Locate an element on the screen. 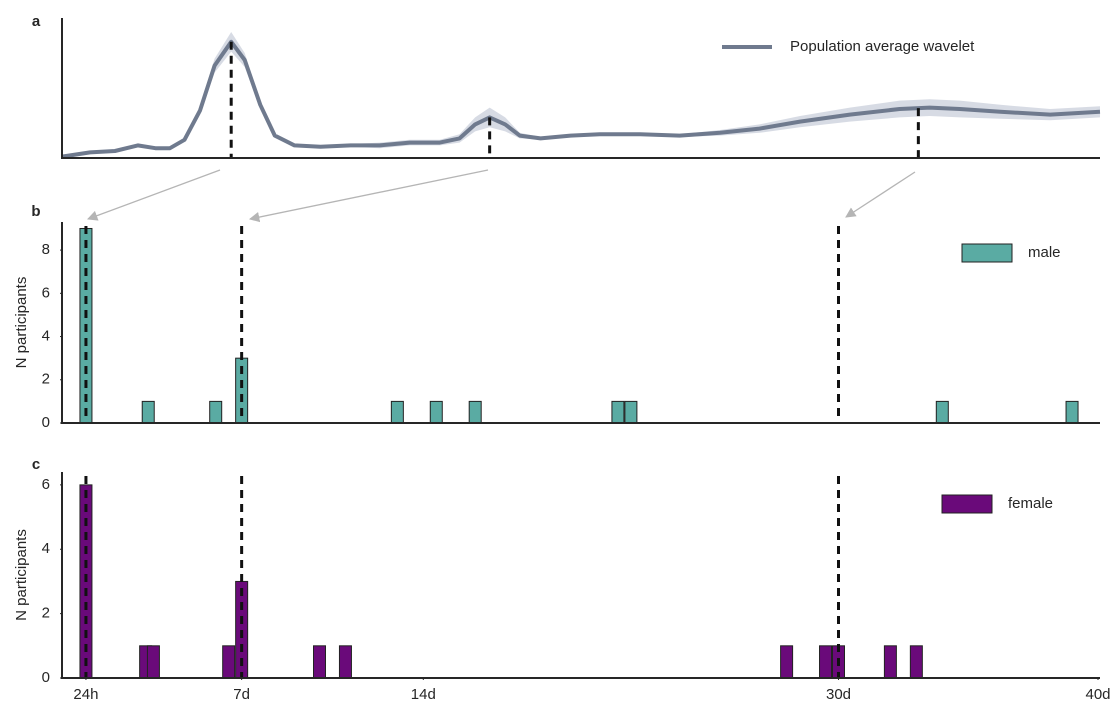 This screenshot has width=1112, height=702. legend-label: male is located at coordinates (1044, 252).